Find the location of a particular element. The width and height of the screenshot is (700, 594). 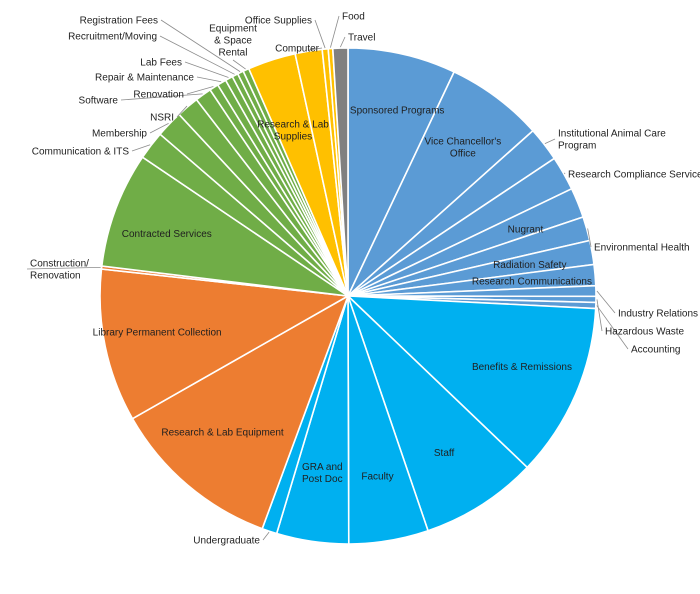

slice-environmental-health-label-line: Environmental Health is located at coordinates (642, 248).